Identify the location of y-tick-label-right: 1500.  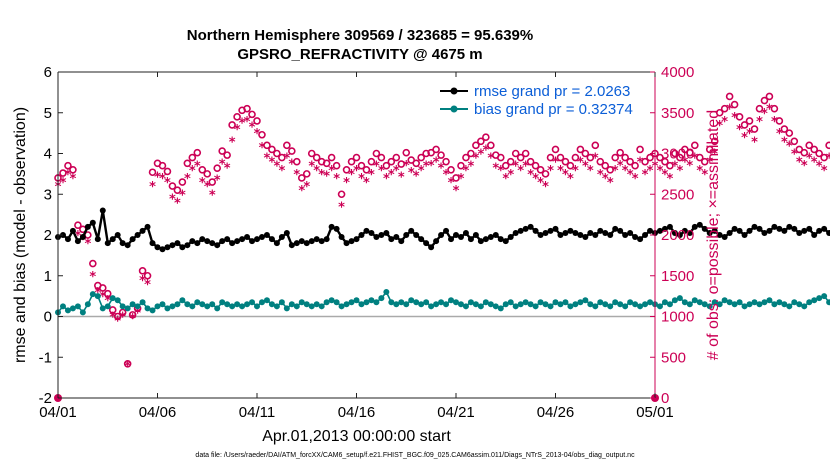
(677, 276).